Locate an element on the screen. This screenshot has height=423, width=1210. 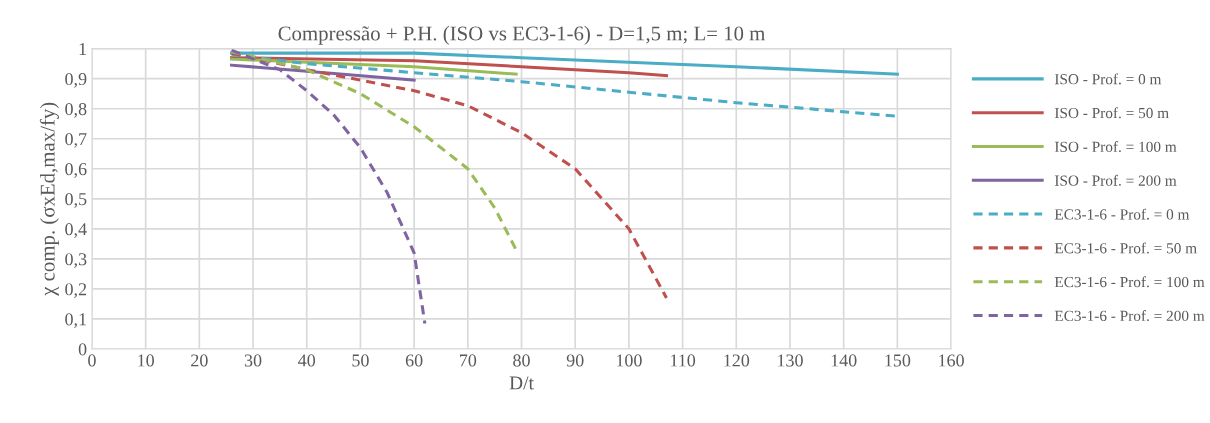
legend-label: ISO - Prof. = 50 m is located at coordinates (1111, 113).